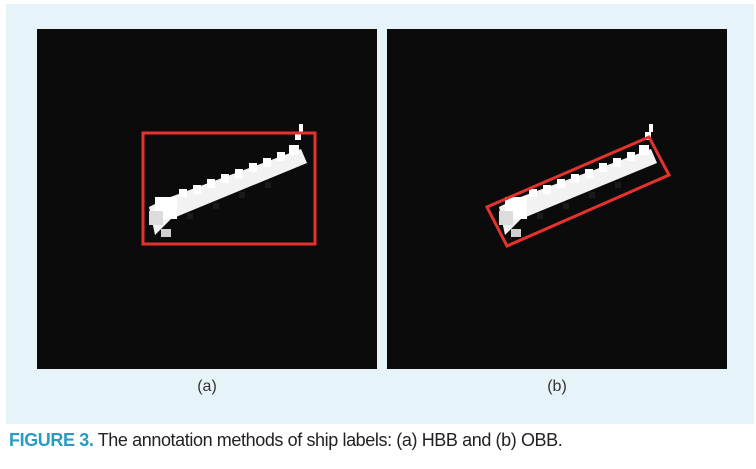 The height and width of the screenshot is (469, 756). I want to click on sar-image-obb, so click(578, 186).